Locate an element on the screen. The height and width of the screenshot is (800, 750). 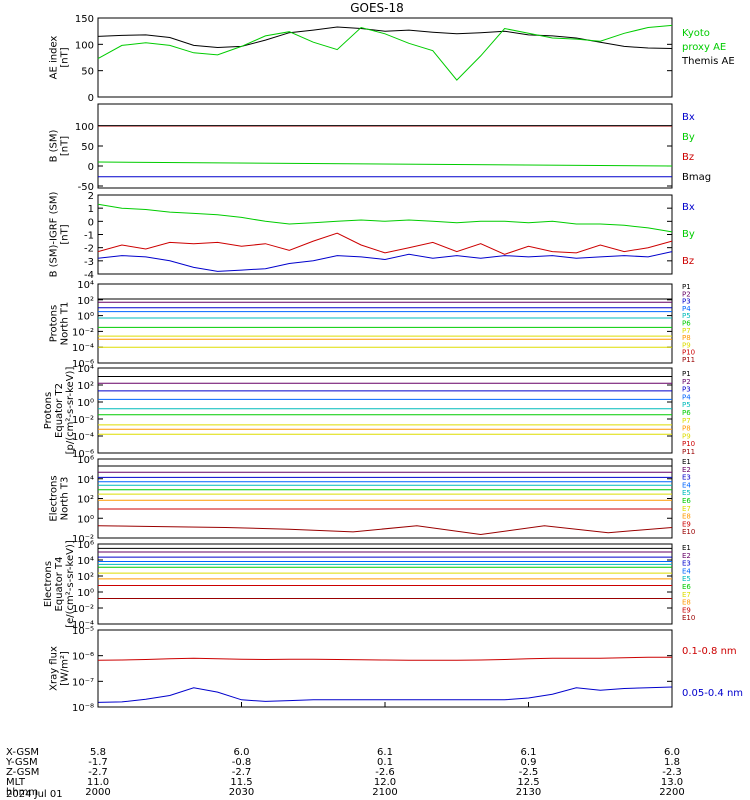
legend-entry: P5 is located at coordinates (686, 316).